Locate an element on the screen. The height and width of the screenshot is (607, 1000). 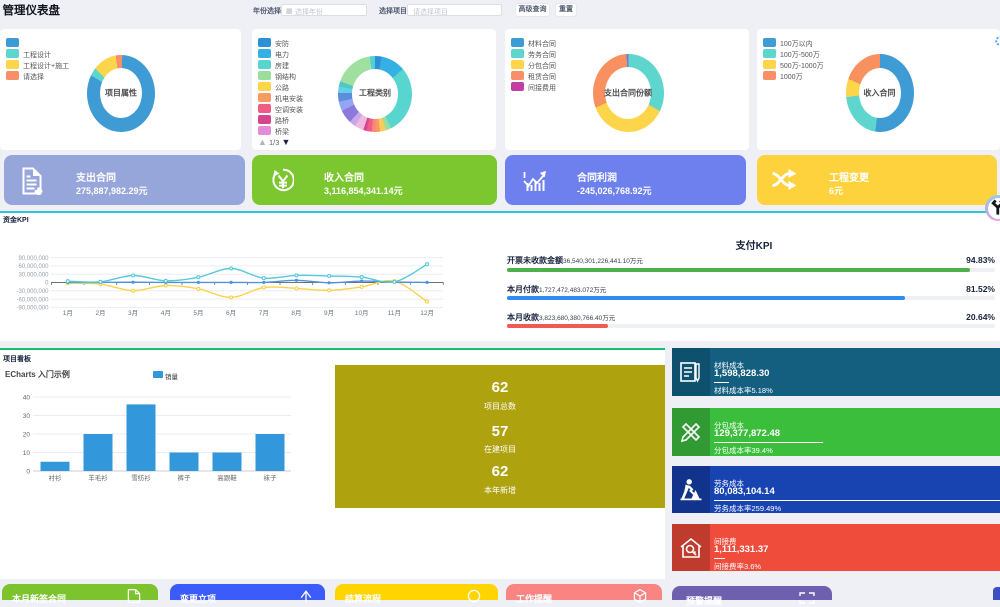
svg-text: -90,000,000 is located at coordinates (32, 309).